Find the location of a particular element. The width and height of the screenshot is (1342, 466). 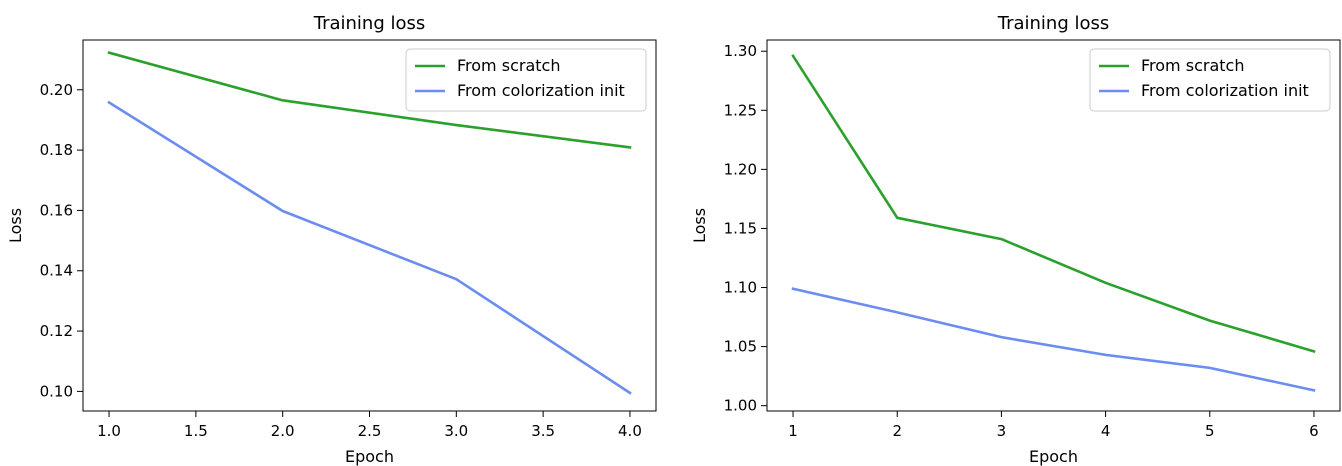

chart-1-y-tick-label-3: 0.14 is located at coordinates (56, 271).